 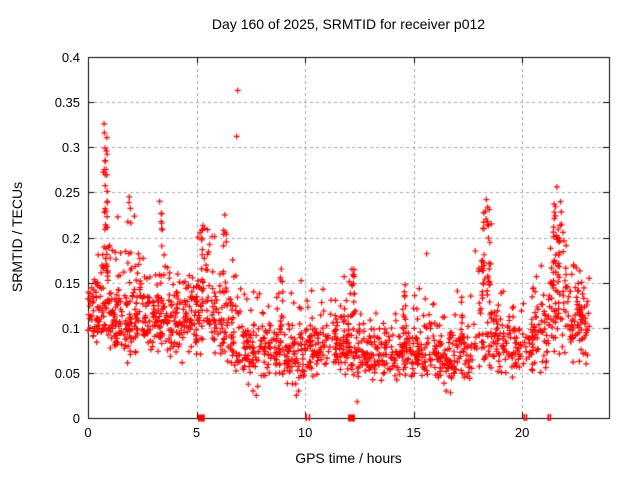 What do you see at coordinates (67, 103) in the screenshot?
I see `y-tick-label: 0.35` at bounding box center [67, 103].